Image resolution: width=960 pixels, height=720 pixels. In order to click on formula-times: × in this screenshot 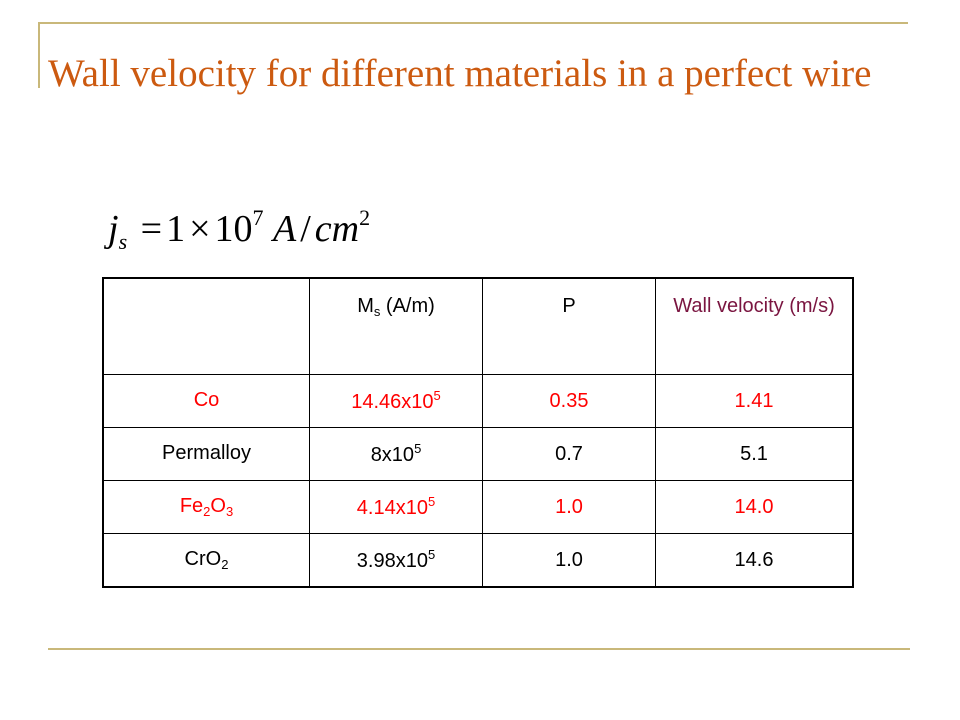, I will do `click(200, 229)`.